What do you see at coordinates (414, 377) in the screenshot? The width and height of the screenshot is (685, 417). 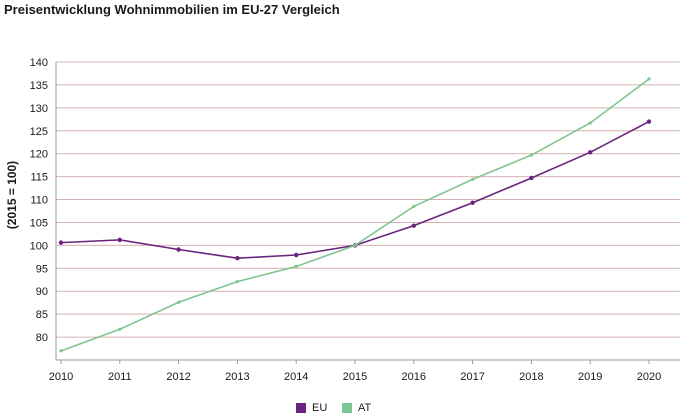 I see `x-tick-2016: 2016` at bounding box center [414, 377].